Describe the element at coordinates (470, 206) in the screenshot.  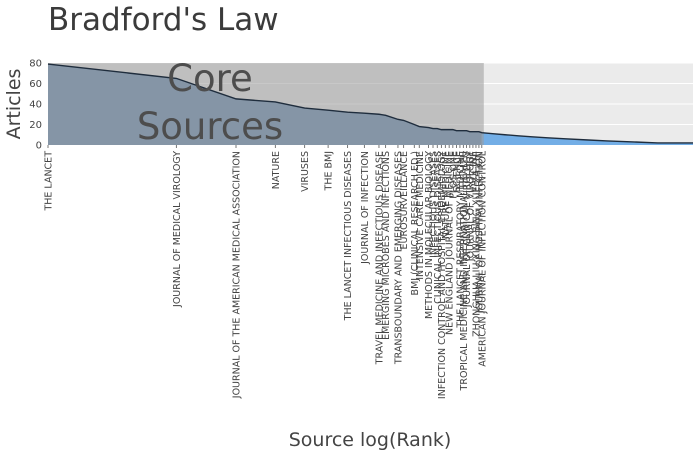
I see `source-tick-label: JOURNAL OF VIROLOGY` at that location.